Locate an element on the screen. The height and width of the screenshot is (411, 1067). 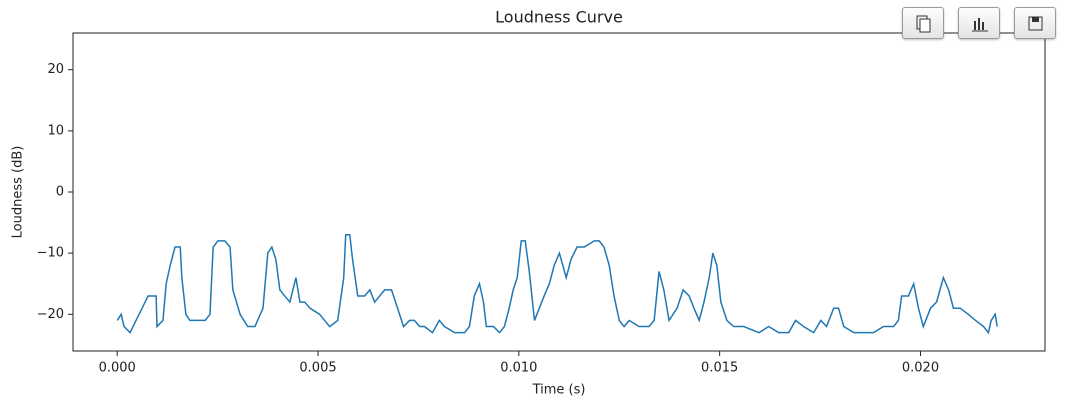
x-tick-label: 0.000 is located at coordinates (117, 368).